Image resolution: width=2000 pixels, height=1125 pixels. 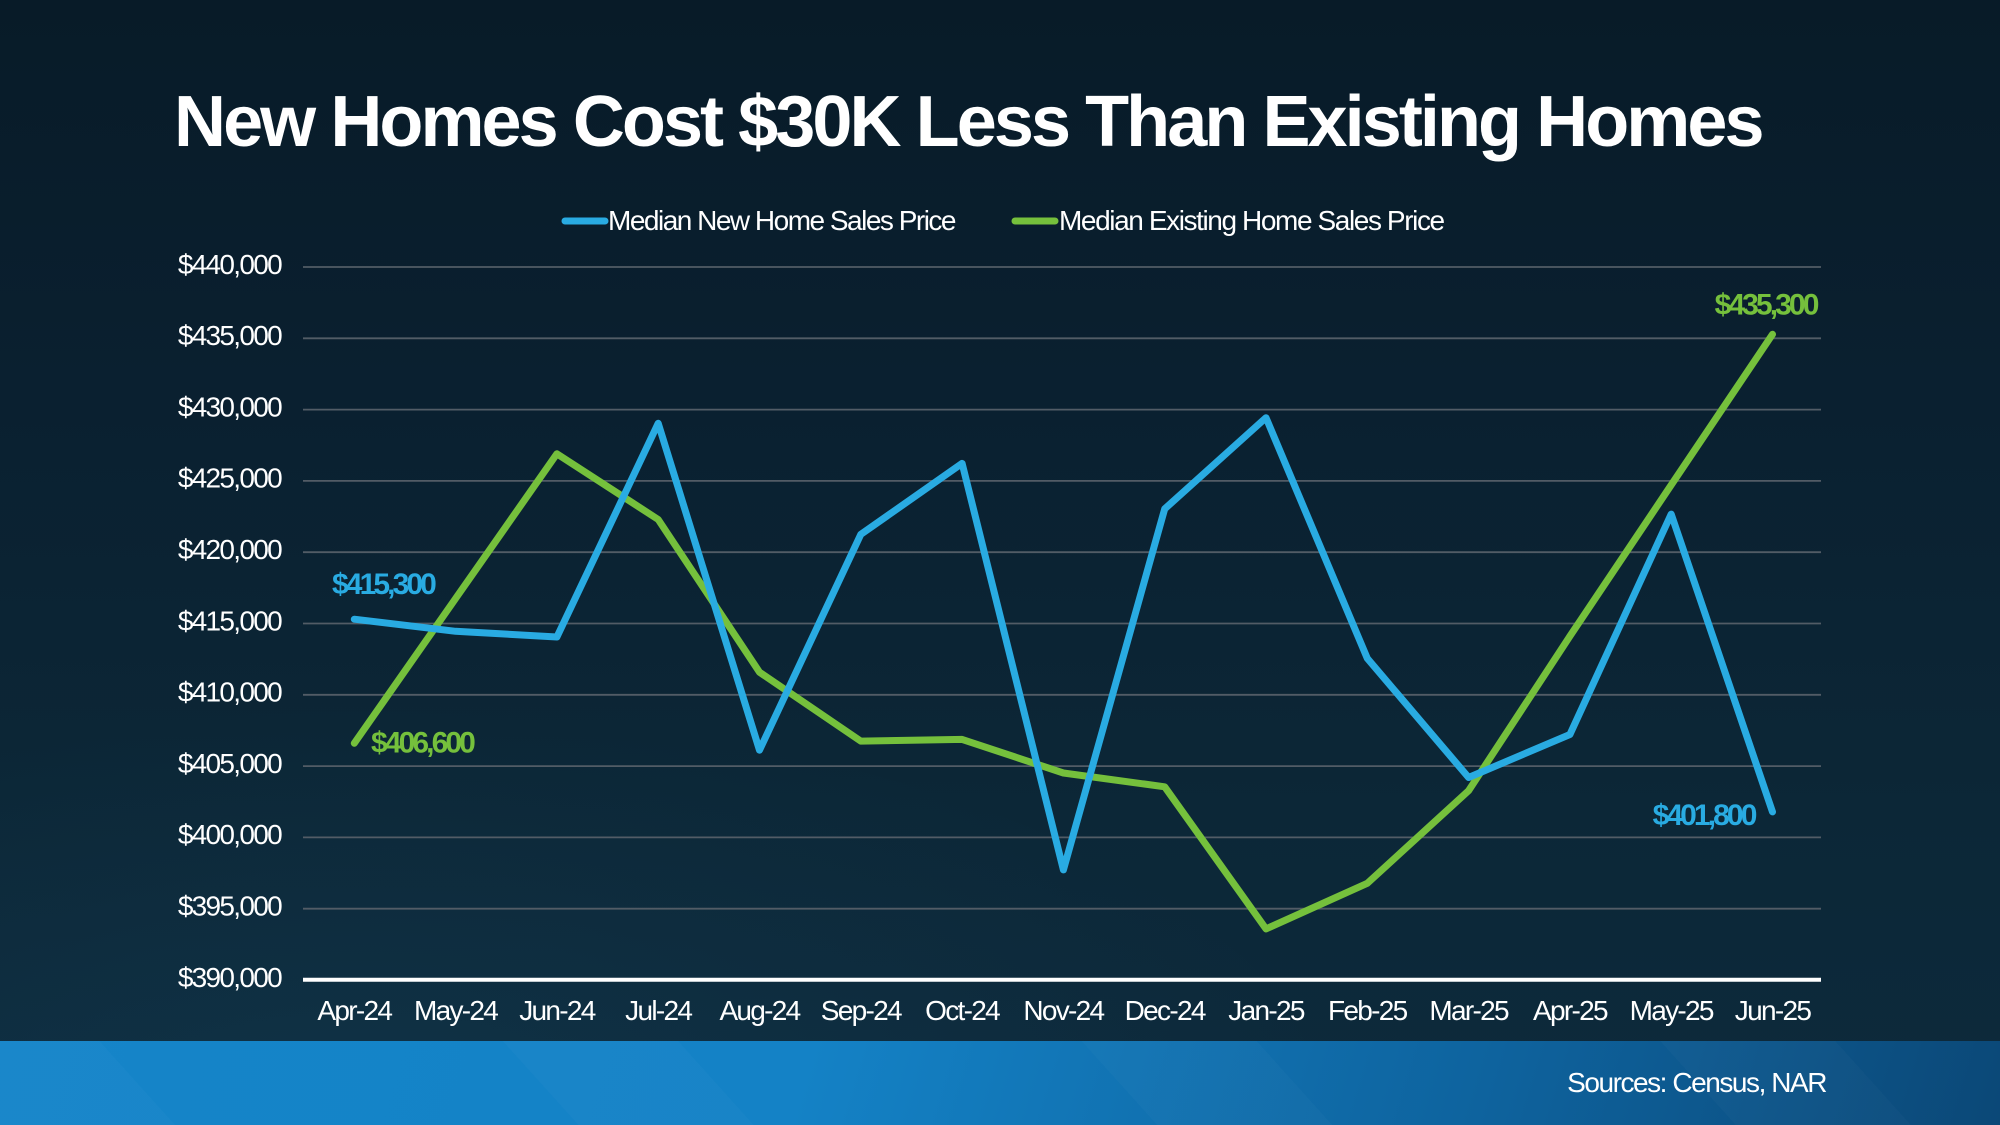 What do you see at coordinates (861, 1010) in the screenshot?
I see `svg-text: Sep-24` at bounding box center [861, 1010].